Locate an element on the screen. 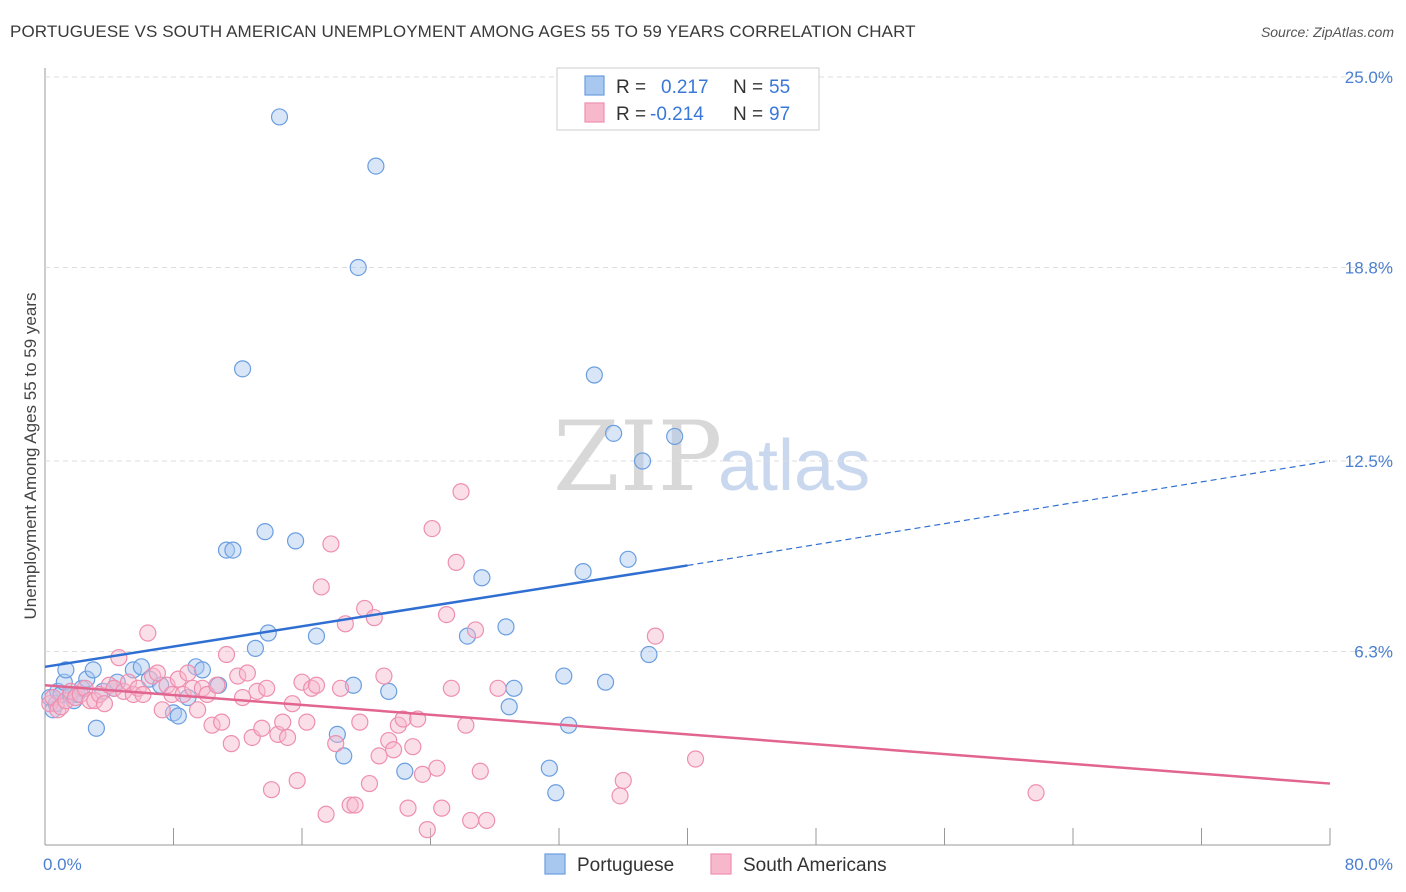 This screenshot has height=892, width=1406. watermark-zip: ZIP is located at coordinates (637, 457).